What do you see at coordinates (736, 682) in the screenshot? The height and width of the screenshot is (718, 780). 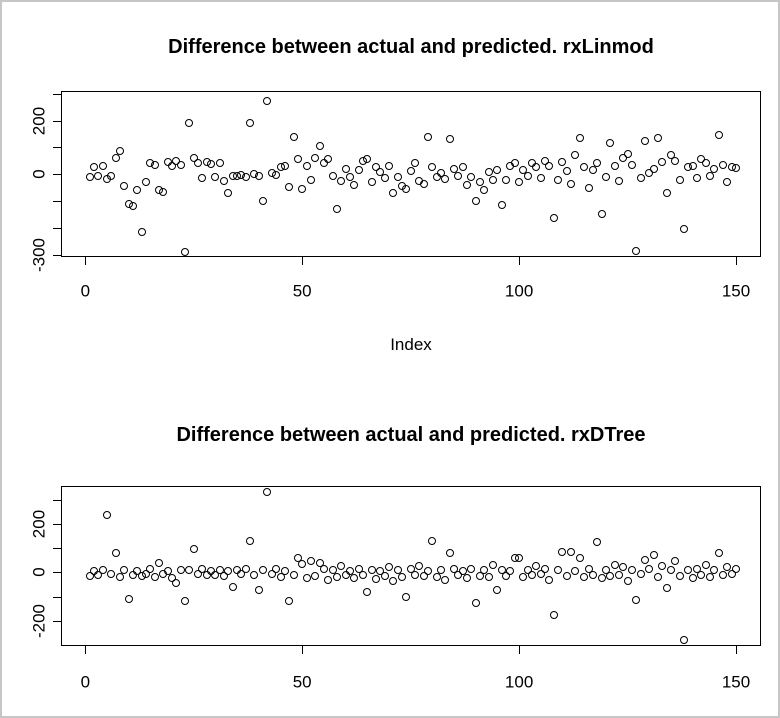 I see `x-tick-label: 150` at bounding box center [736, 682].